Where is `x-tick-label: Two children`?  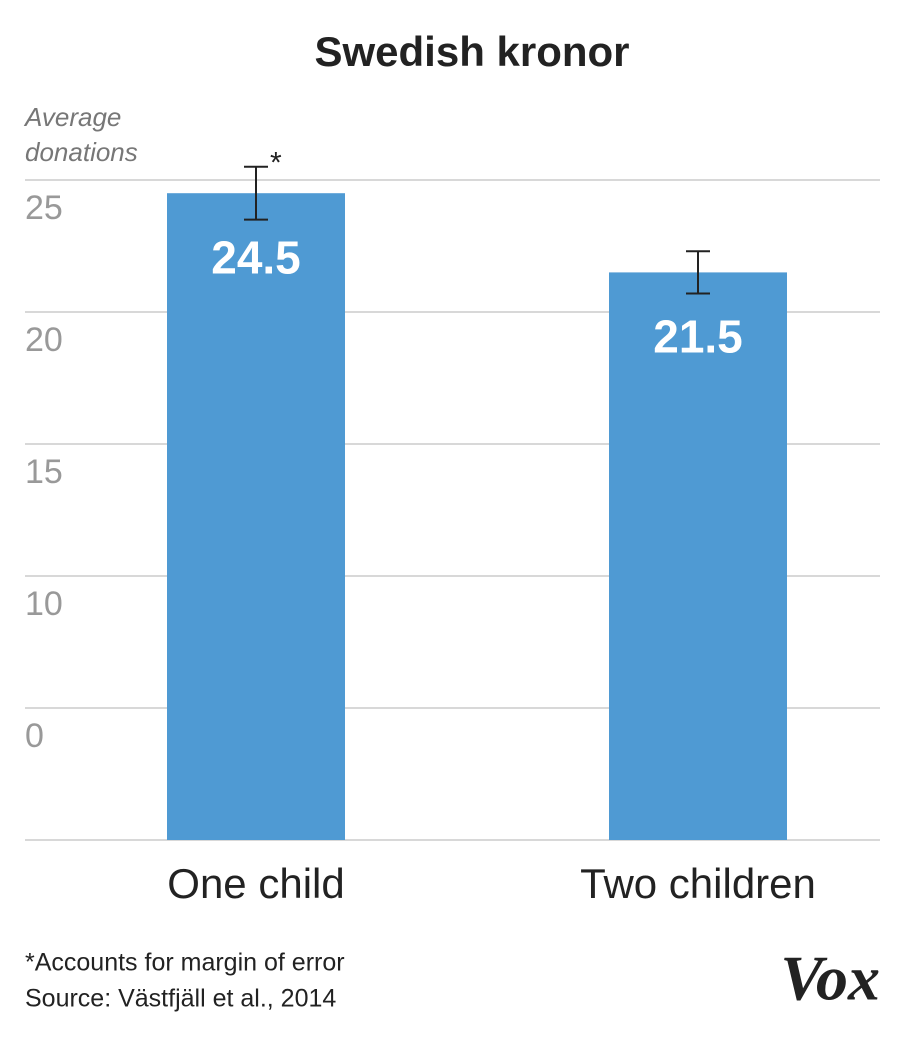
x-tick-label: Two children is located at coordinates (698, 883).